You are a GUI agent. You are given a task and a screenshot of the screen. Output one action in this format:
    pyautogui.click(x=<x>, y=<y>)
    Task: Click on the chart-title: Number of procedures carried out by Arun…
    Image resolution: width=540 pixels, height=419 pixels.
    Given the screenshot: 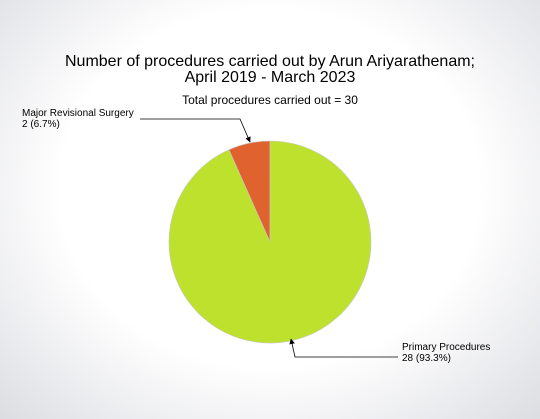 What is the action you would take?
    pyautogui.click(x=270, y=61)
    